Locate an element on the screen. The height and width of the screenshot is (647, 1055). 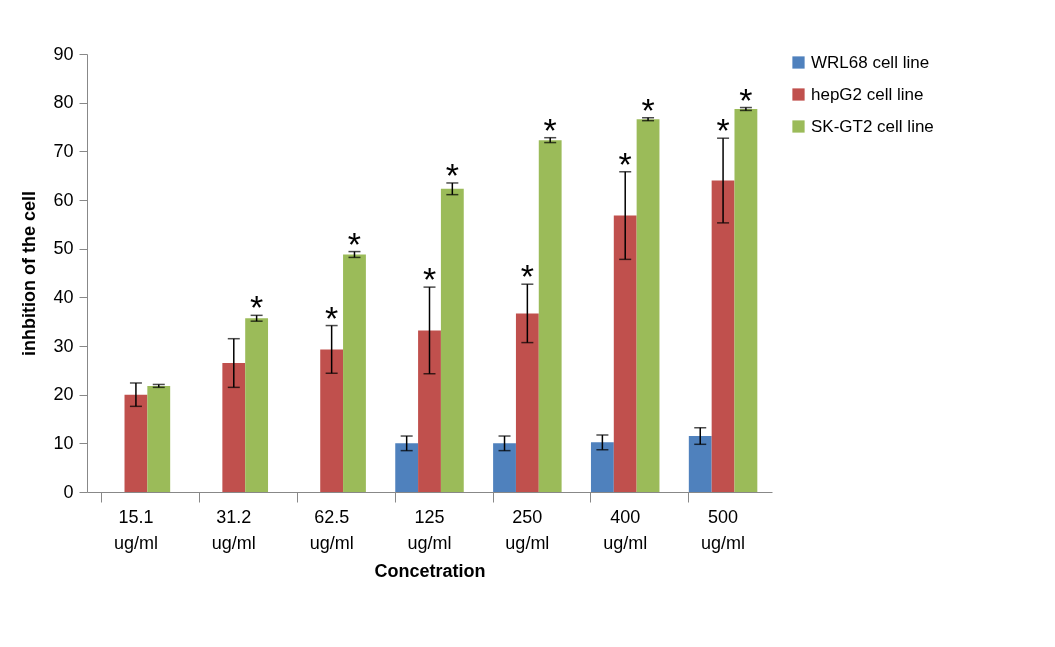
x-tick-label: 250 ug/ml is located at coordinates (527, 529).